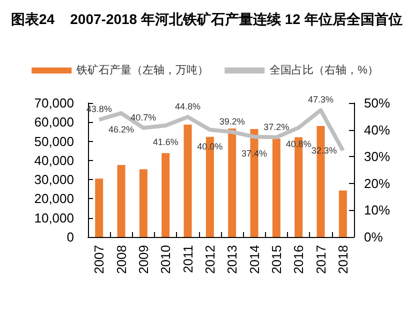 Image resolution: width=410 pixels, height=326 pixels. I want to click on x-tick-label: 2014, so click(254, 259).